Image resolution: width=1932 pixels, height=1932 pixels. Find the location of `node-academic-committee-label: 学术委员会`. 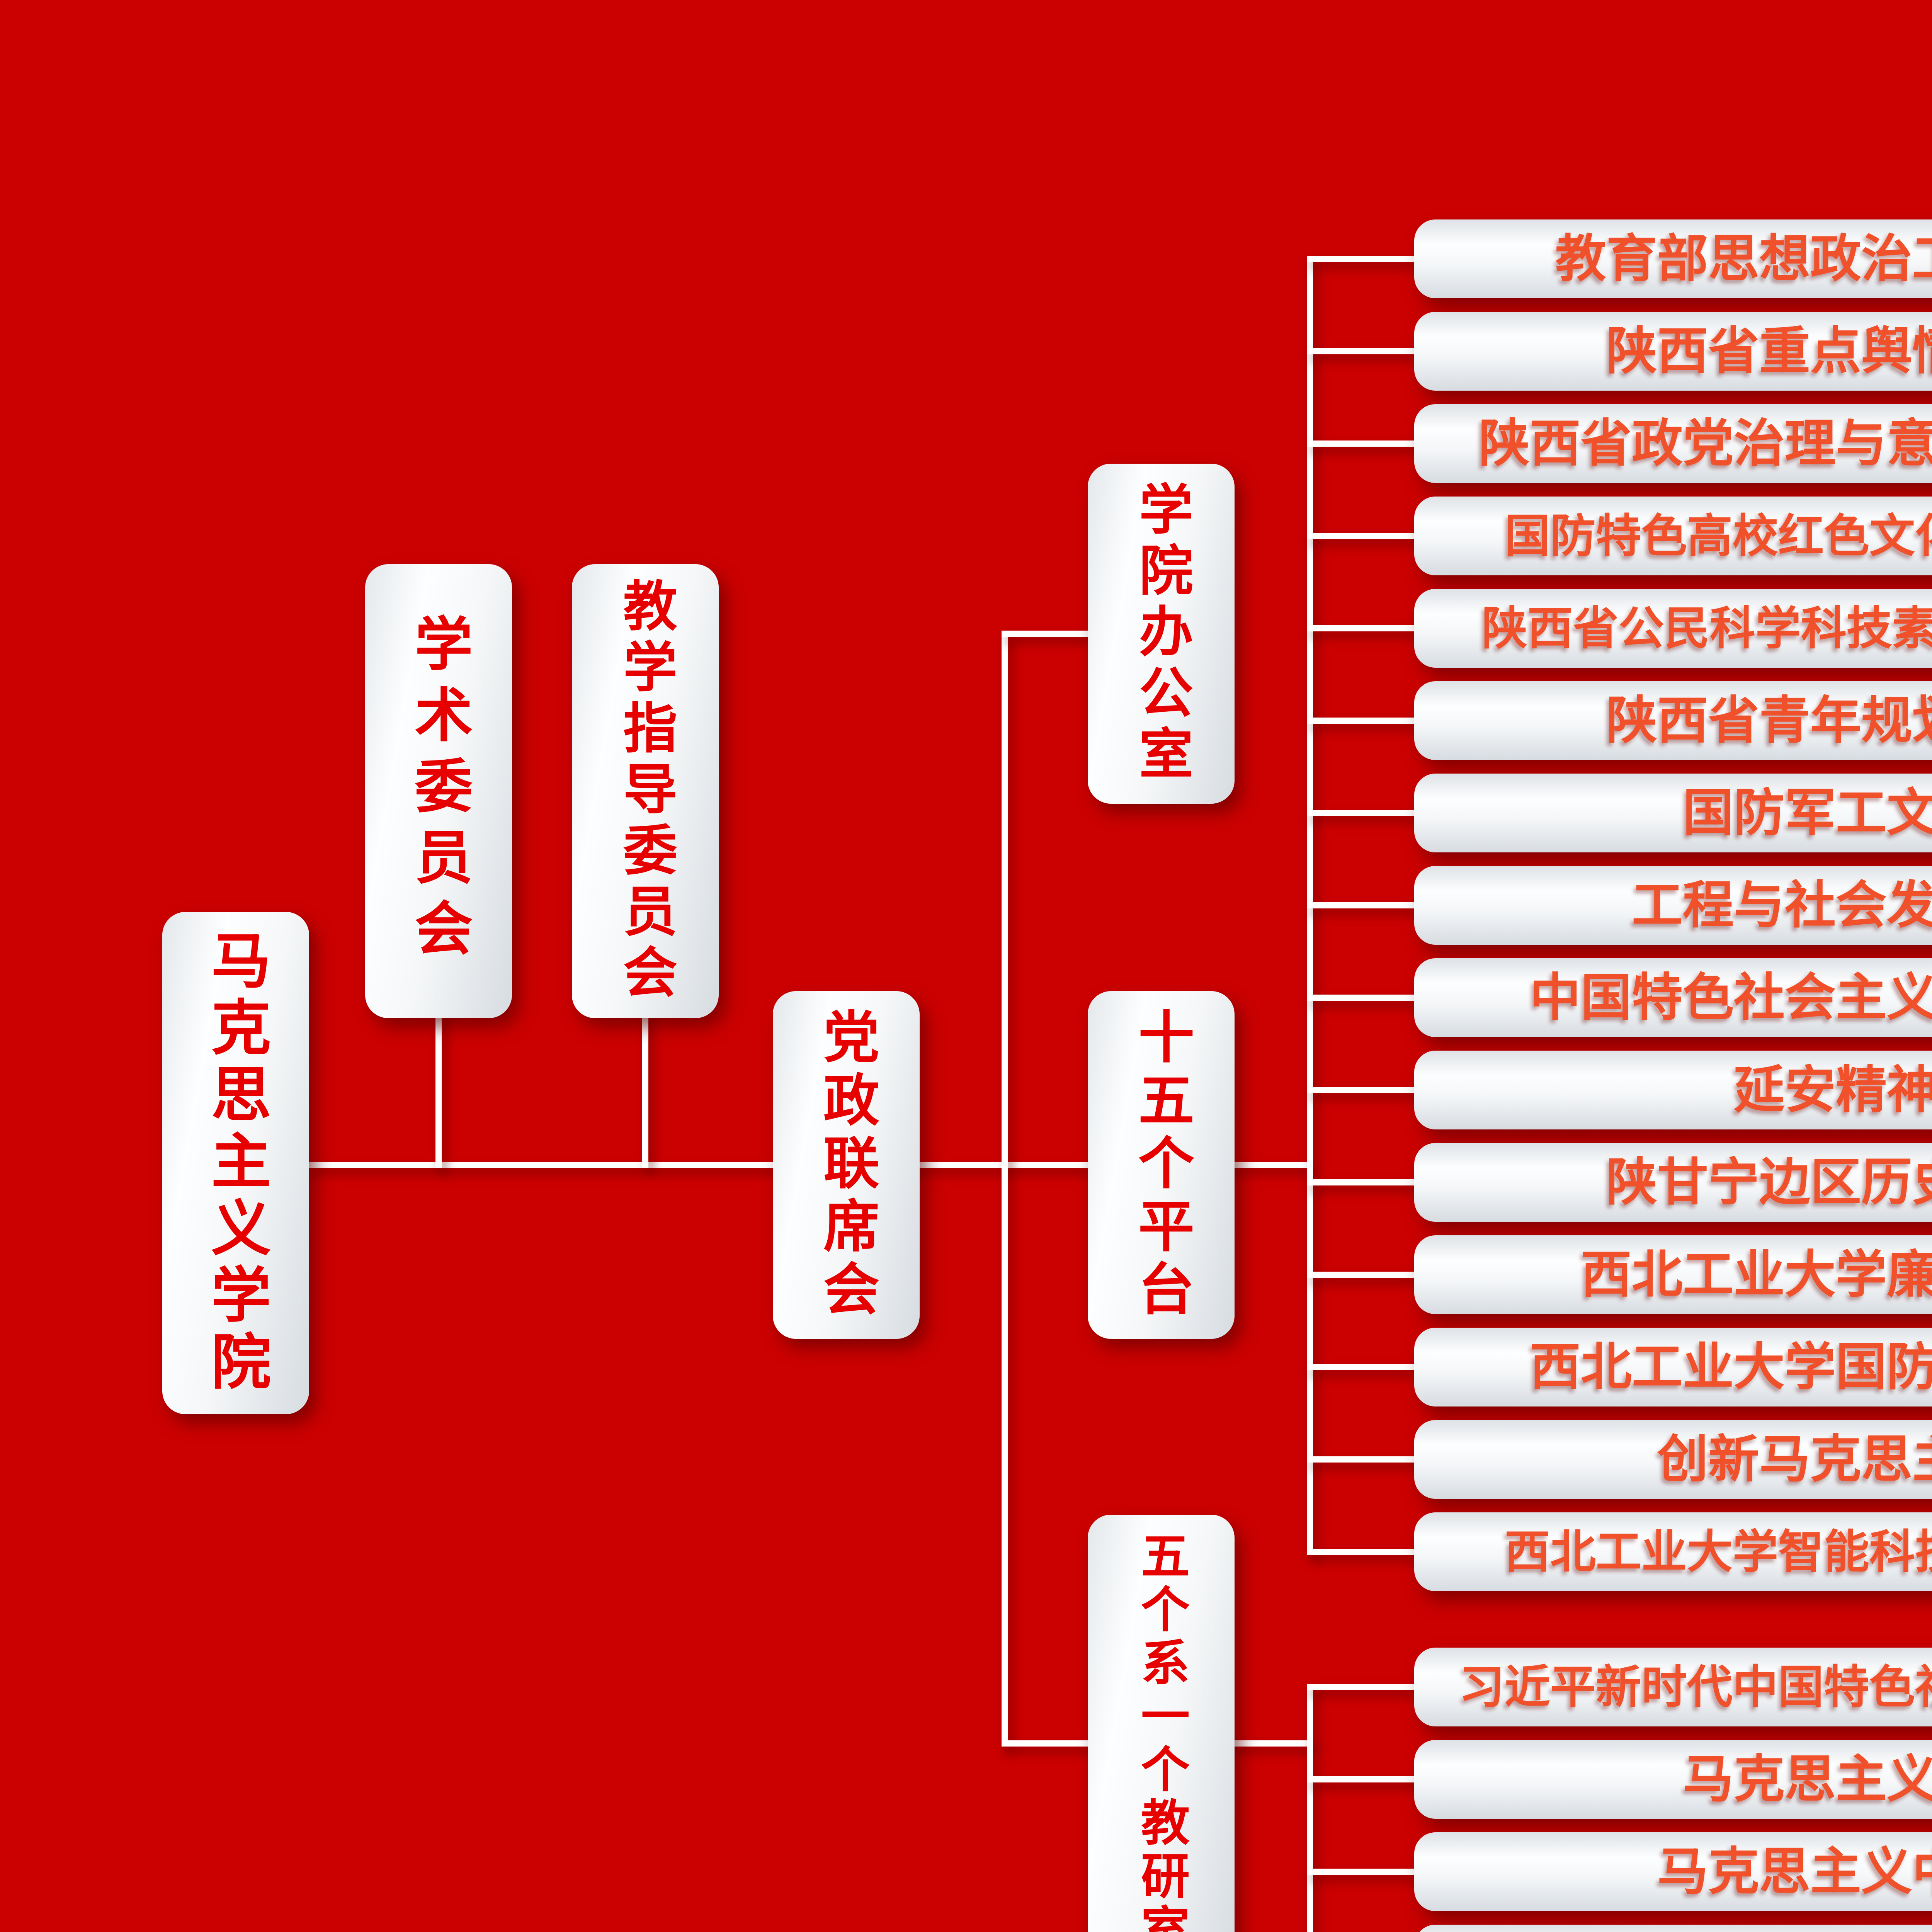

node-academic-committee-label: 学术委员会 is located at coordinates (439, 791).